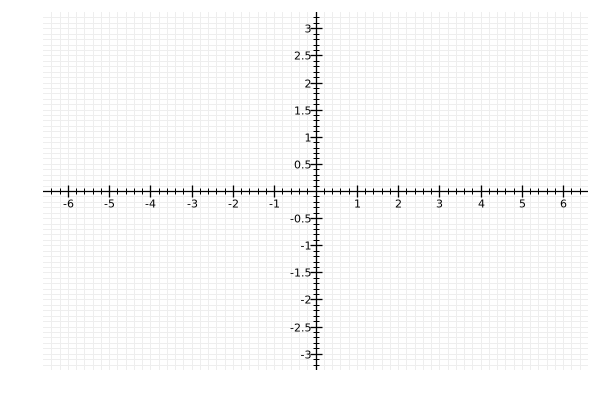  Describe the element at coordinates (150, 204) in the screenshot. I see `x-tick-label: -4` at that location.